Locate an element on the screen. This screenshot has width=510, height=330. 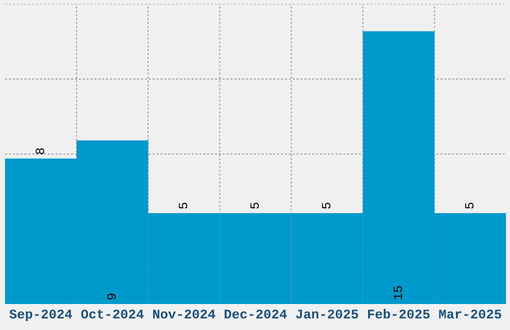
data-label: 8 is located at coordinates (40, 151).